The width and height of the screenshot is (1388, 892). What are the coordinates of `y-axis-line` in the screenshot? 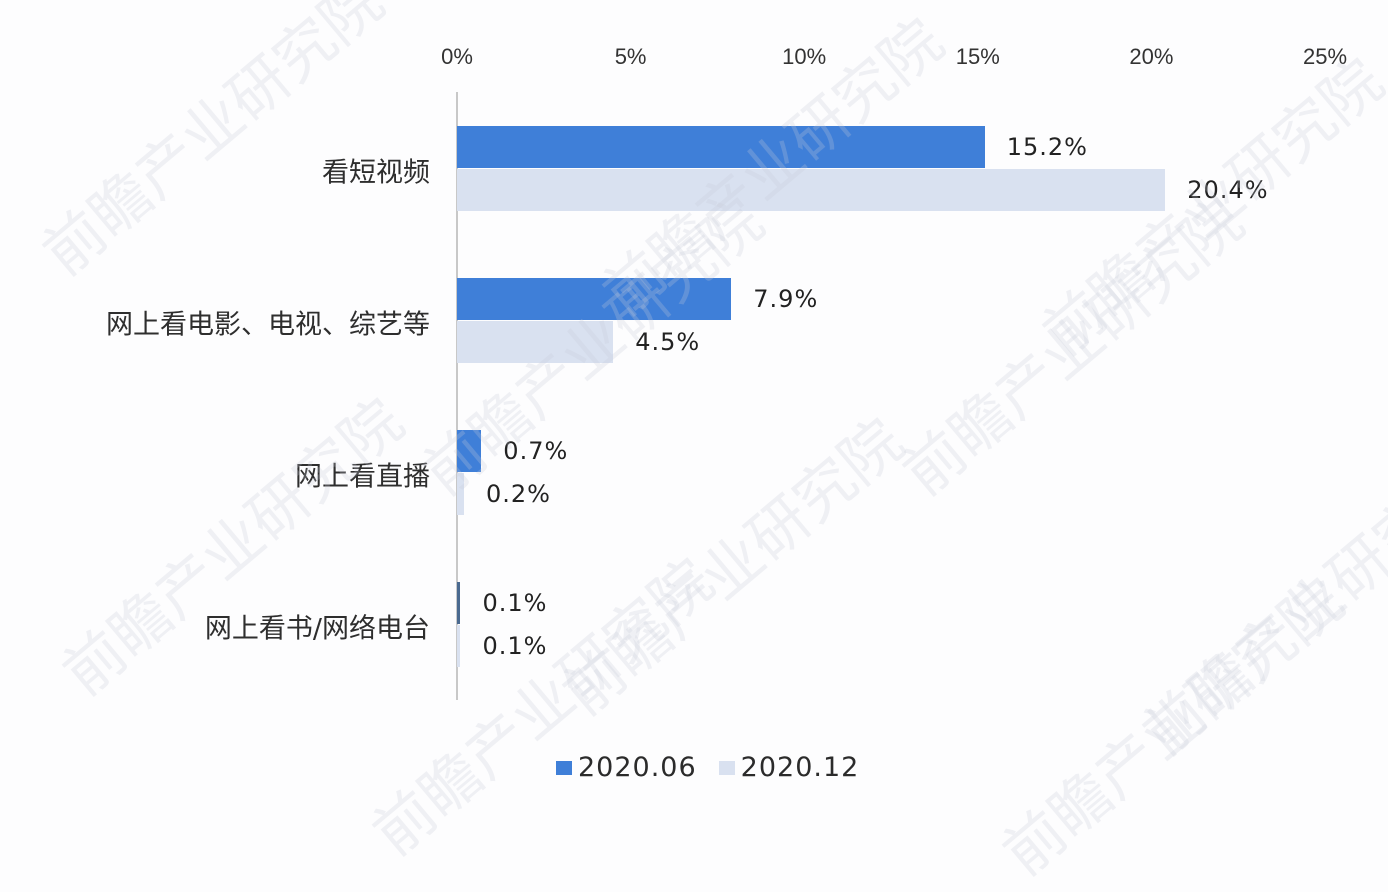 It's located at (457, 396).